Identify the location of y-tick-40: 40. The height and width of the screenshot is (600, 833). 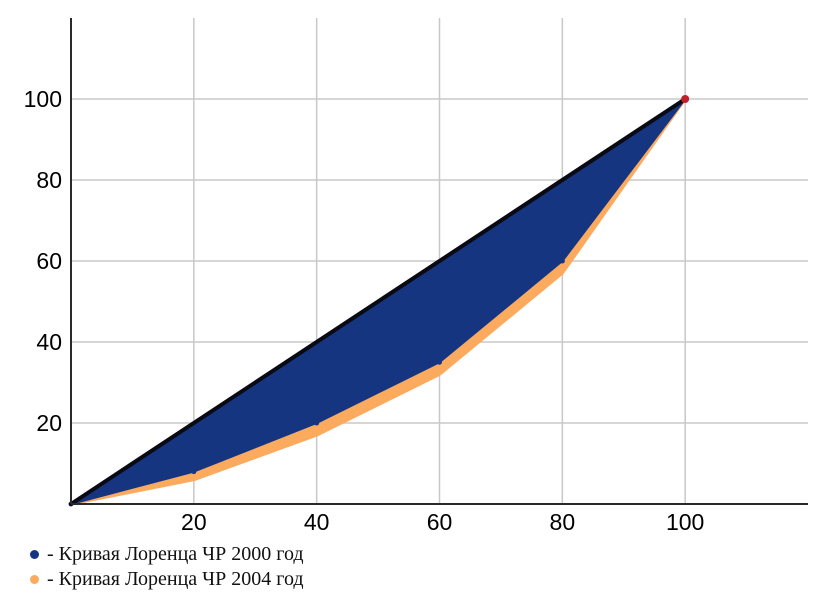
(49, 342).